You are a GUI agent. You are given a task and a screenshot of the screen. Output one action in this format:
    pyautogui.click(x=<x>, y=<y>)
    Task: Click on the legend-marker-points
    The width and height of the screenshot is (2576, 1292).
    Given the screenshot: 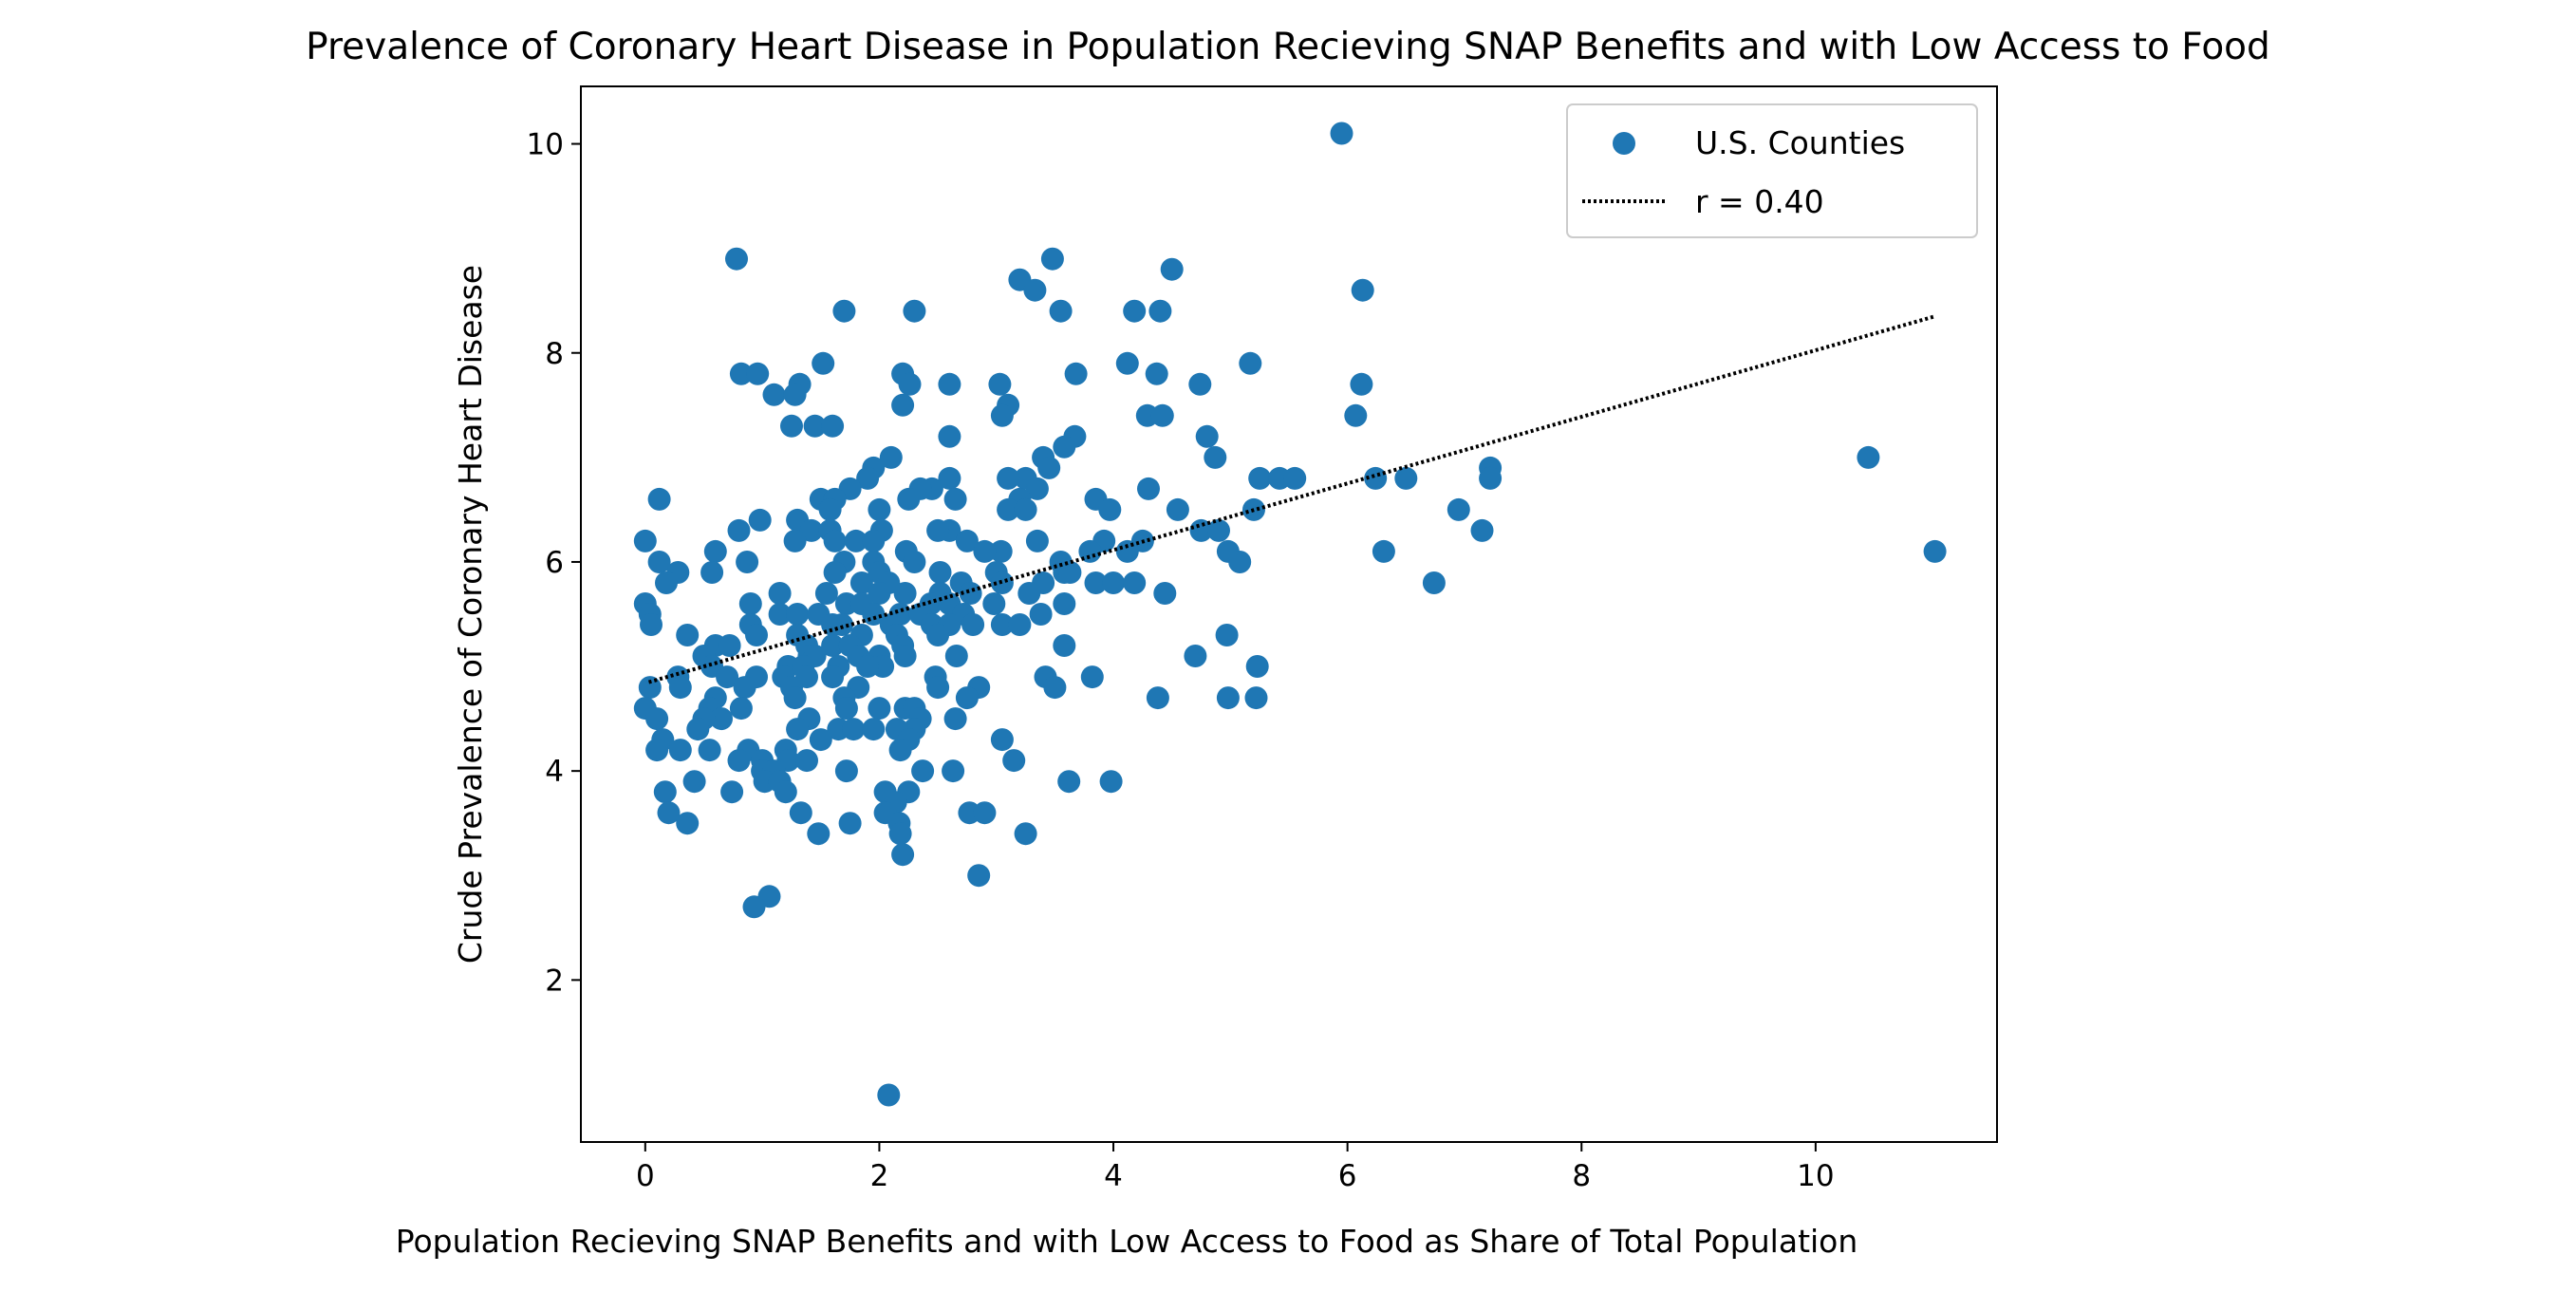 What is the action you would take?
    pyautogui.click(x=1624, y=143)
    